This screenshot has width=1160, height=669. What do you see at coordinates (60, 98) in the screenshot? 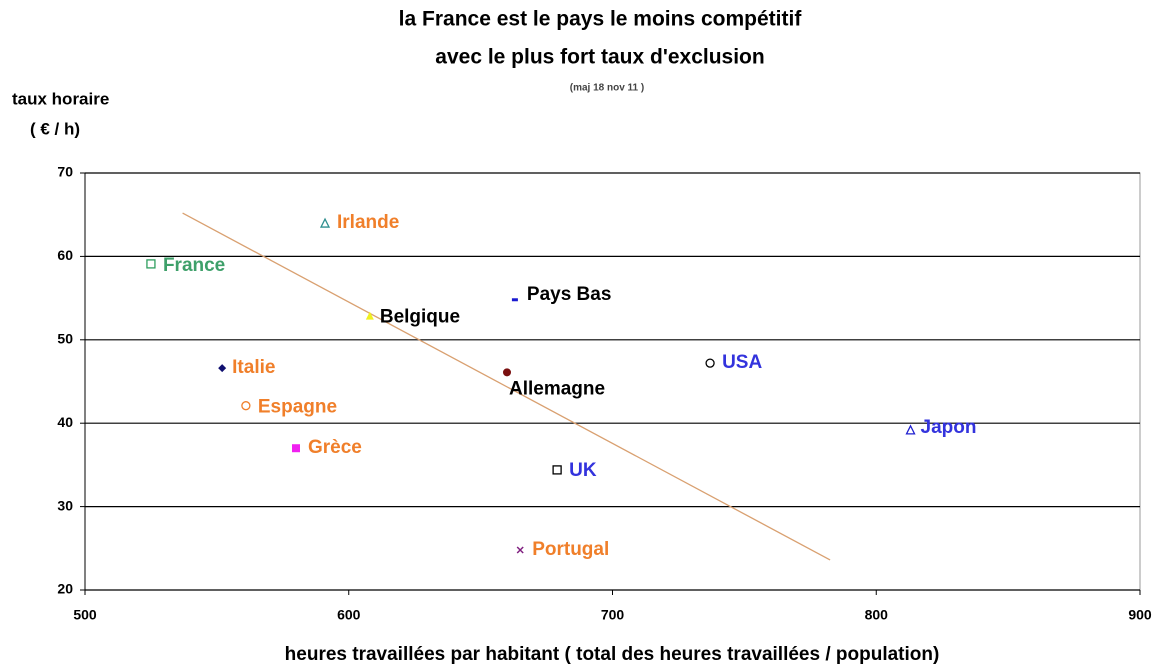
I see `y-axis-label: taux horaire` at bounding box center [60, 98].